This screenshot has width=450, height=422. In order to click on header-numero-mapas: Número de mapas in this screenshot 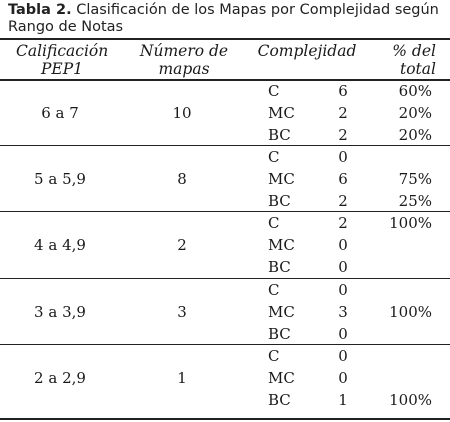, I will do `click(184, 60)`.